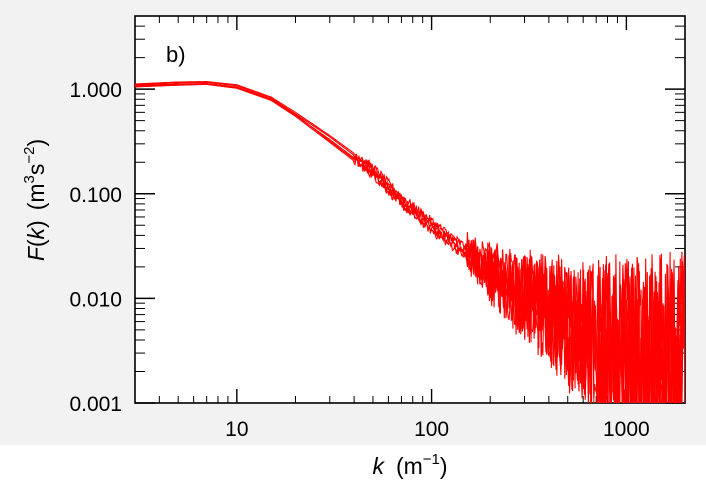  What do you see at coordinates (36, 170) in the screenshot?
I see `y-axis-label-mid: s` at bounding box center [36, 170].